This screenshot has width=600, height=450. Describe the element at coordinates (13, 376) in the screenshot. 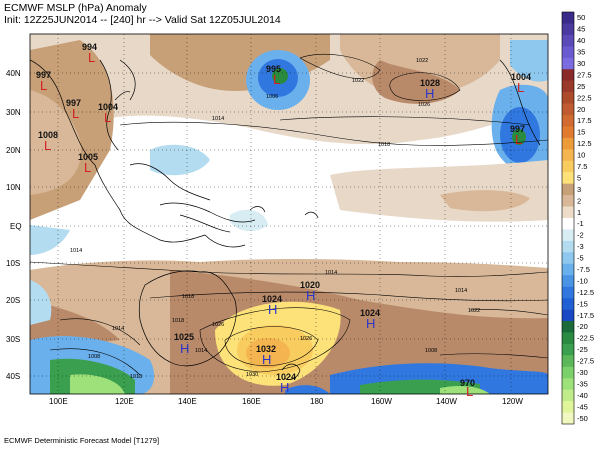

I see `lat-label: 40S` at that location.